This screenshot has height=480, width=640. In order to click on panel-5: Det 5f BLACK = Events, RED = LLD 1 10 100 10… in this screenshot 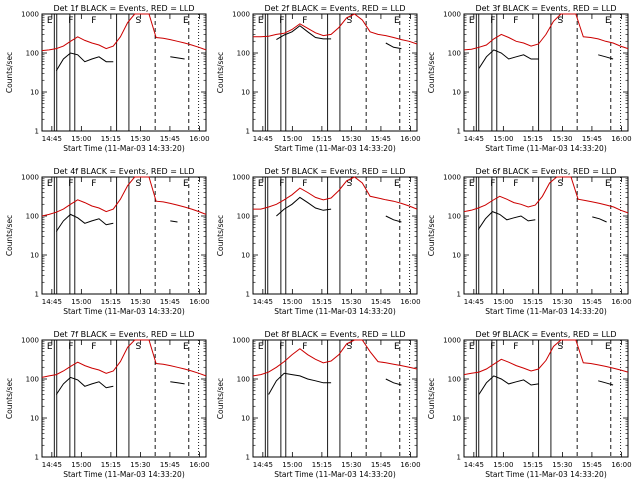, I will do `click(318, 241)`.